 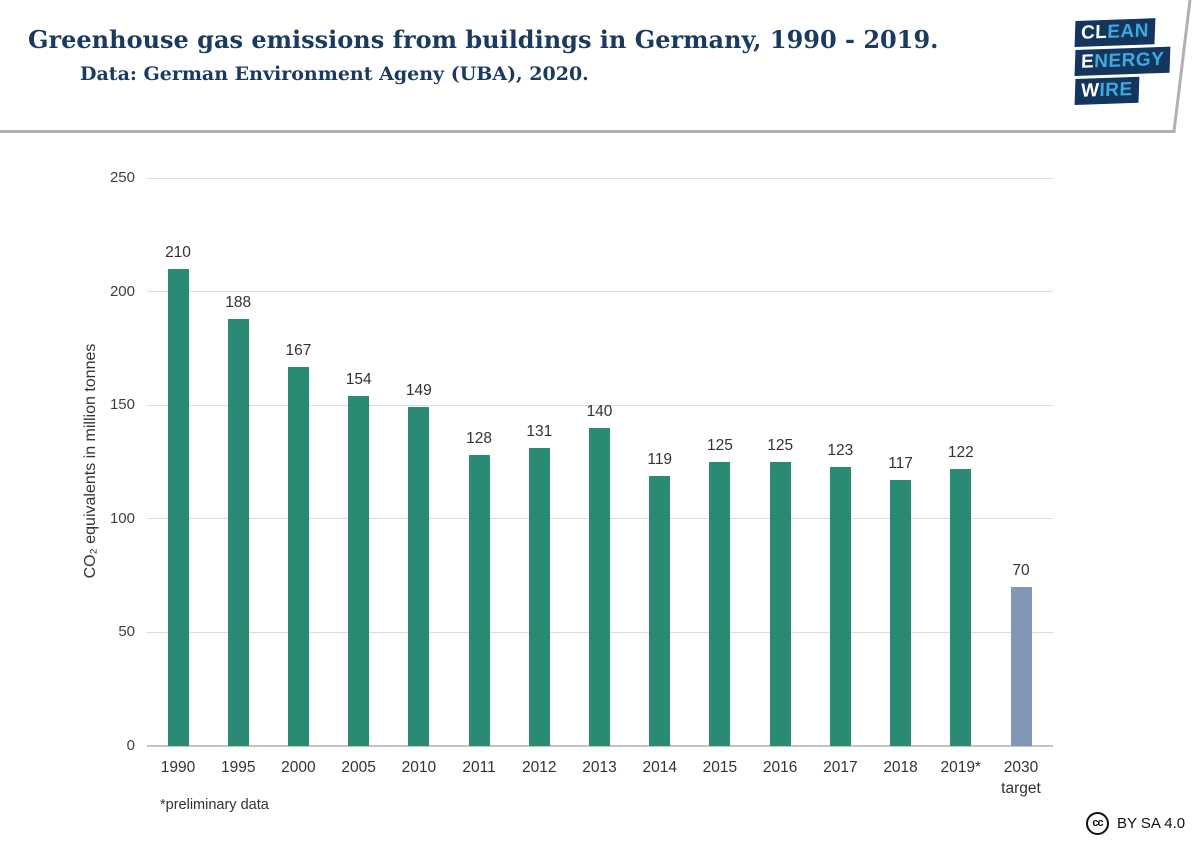 I want to click on bar-2030-target, so click(x=1021, y=666).